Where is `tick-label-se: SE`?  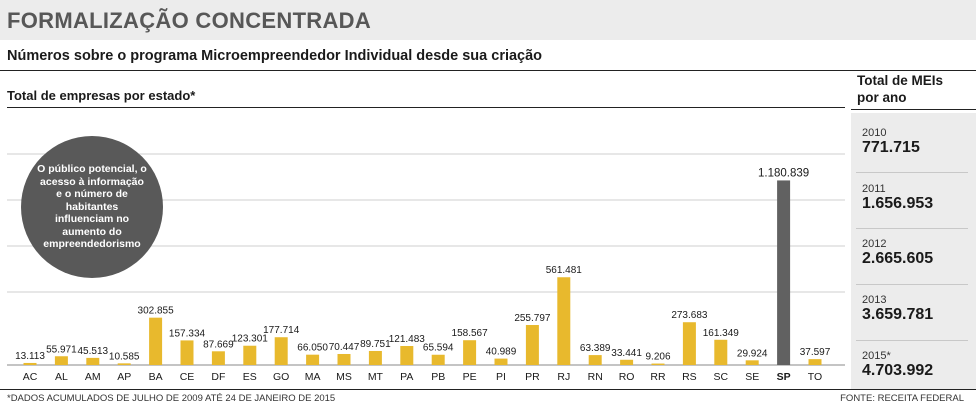
tick-label-se: SE is located at coordinates (752, 377).